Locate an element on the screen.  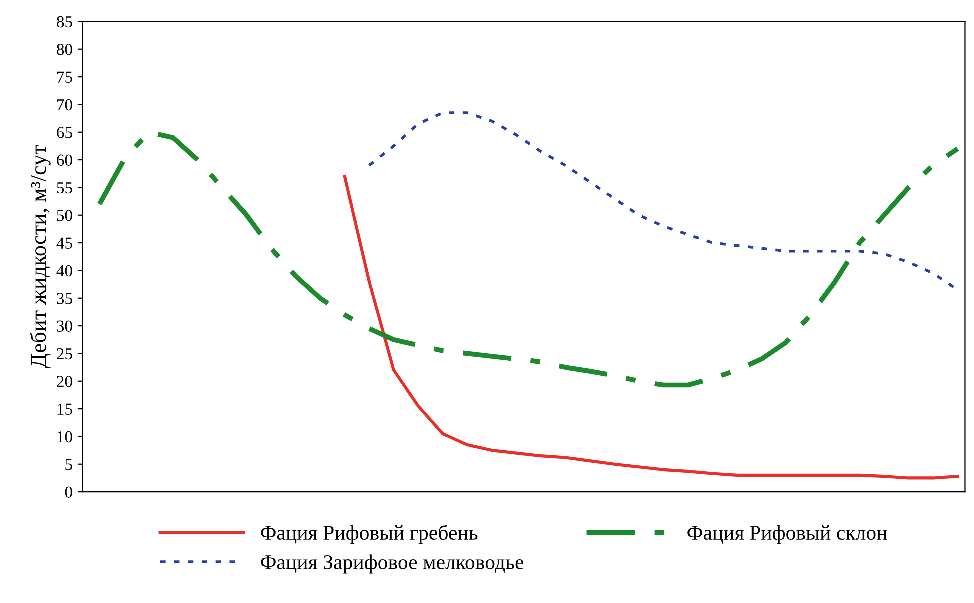
y-tick-label: 55 is located at coordinates (64, 188).